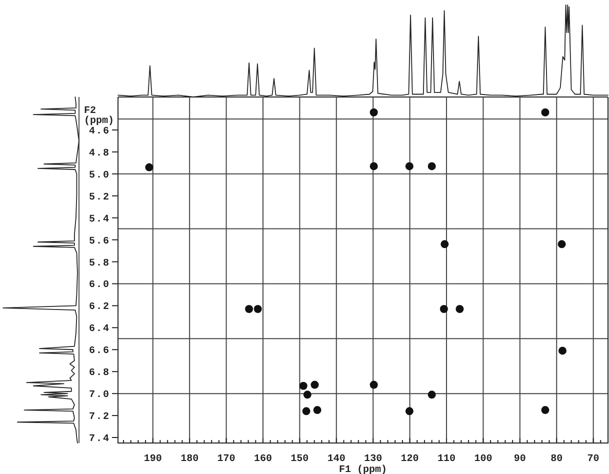  What do you see at coordinates (99, 220) in the screenshot?
I see `y-tick-label: 5.4` at bounding box center [99, 220].